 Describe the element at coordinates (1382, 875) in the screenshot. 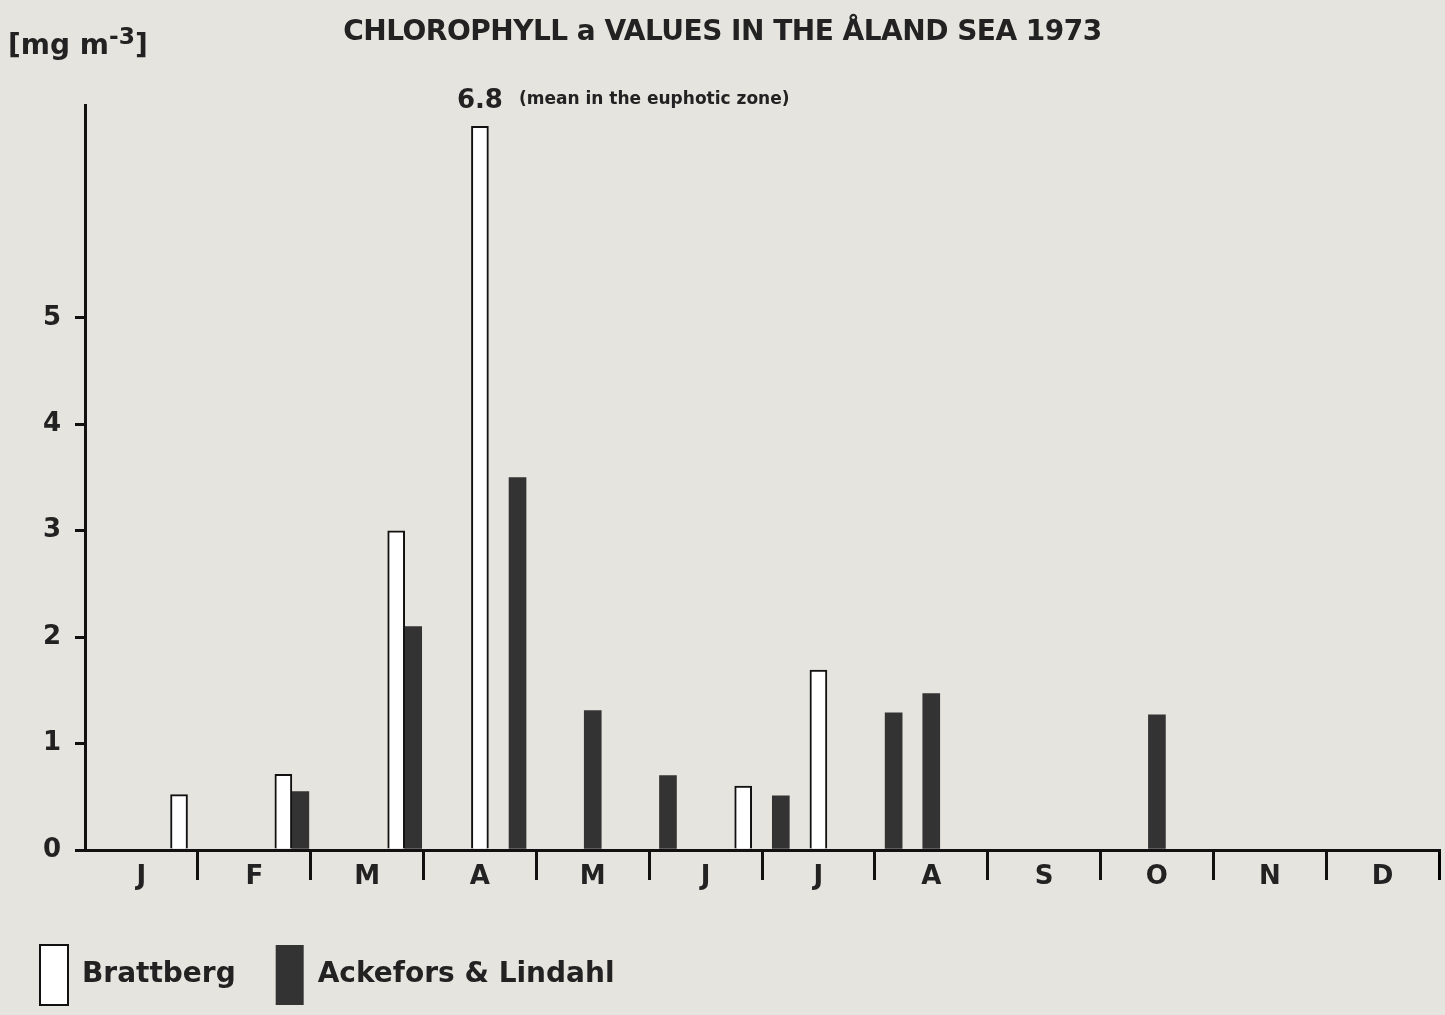

I see `x-tick-label: D` at that location.